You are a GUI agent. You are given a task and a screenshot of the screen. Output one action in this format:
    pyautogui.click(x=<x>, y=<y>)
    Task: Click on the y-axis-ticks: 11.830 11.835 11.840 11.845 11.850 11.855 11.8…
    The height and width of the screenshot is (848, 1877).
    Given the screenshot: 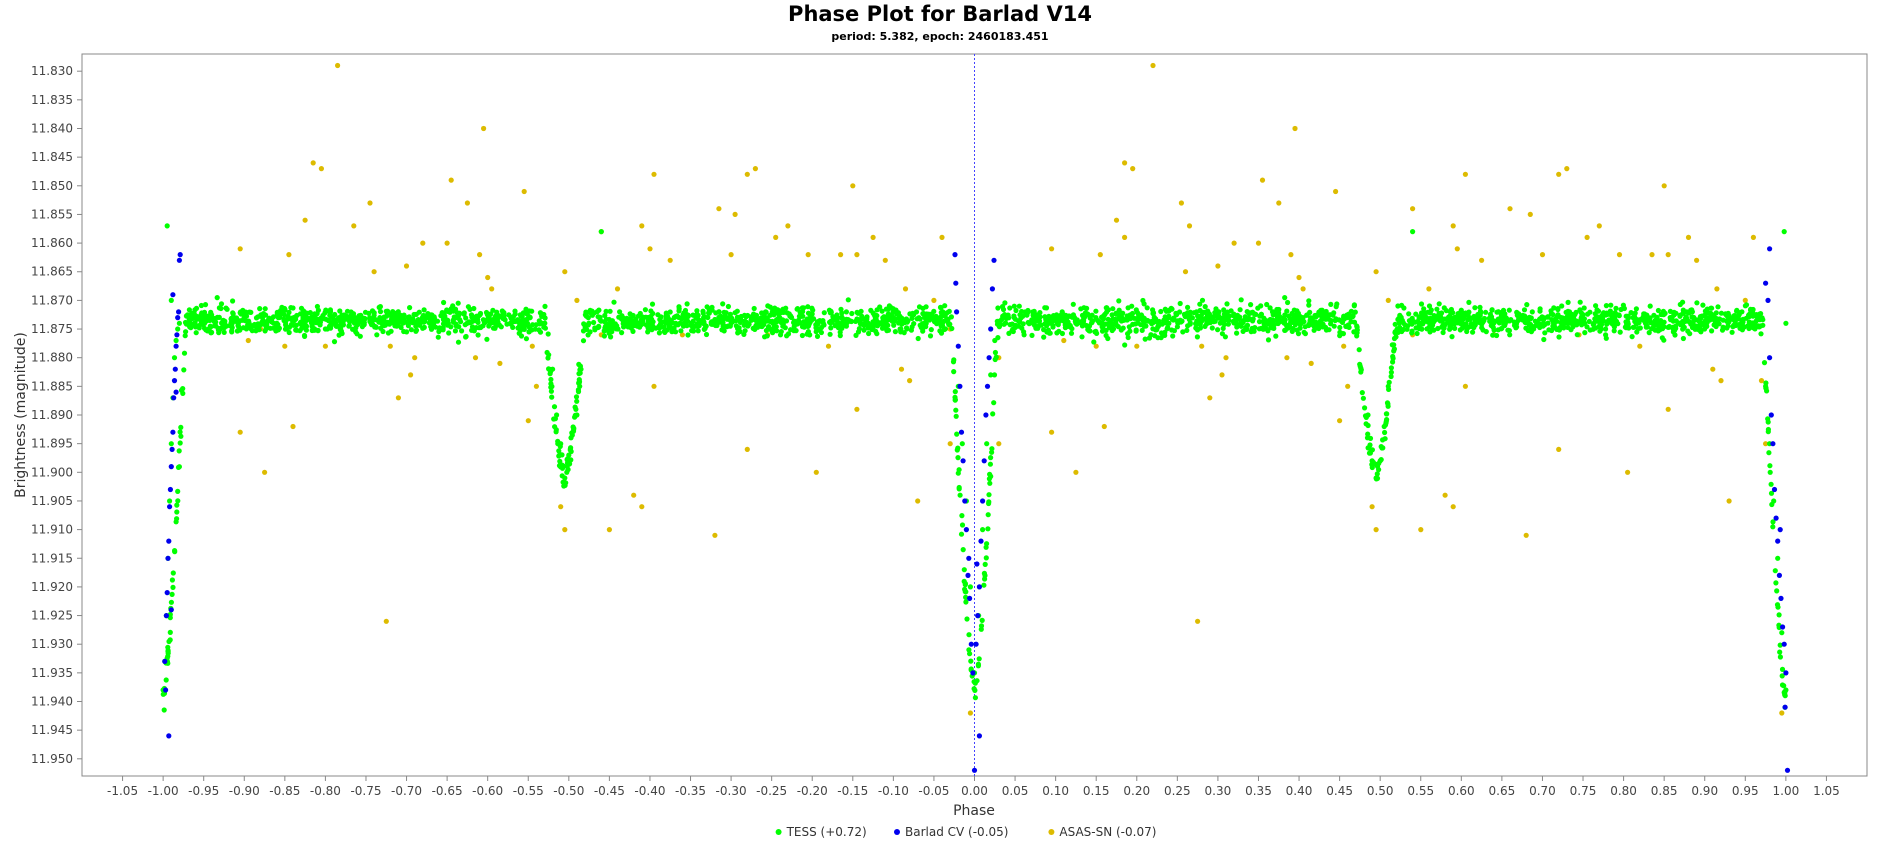 What is the action you would take?
    pyautogui.click(x=56, y=415)
    